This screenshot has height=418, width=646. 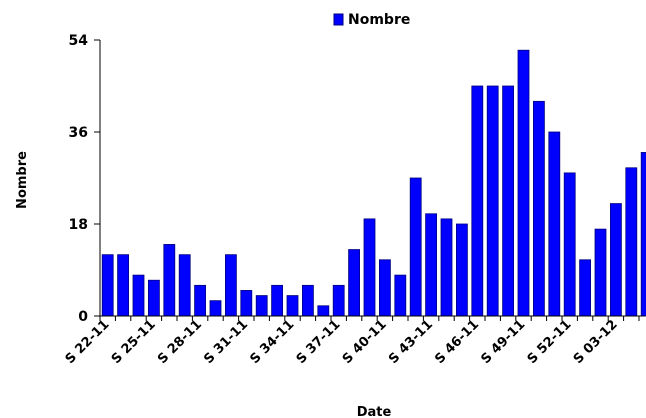 I want to click on x-tick-label-3: S 31-11, so click(x=226, y=342).